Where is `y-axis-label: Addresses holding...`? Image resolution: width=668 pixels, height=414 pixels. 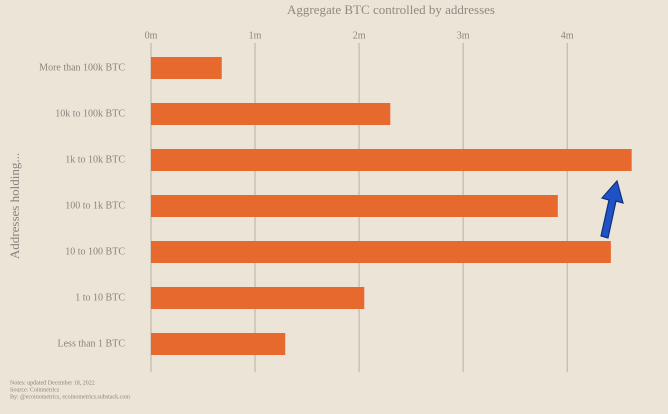
y-axis-label: Addresses holding... is located at coordinates (14, 206).